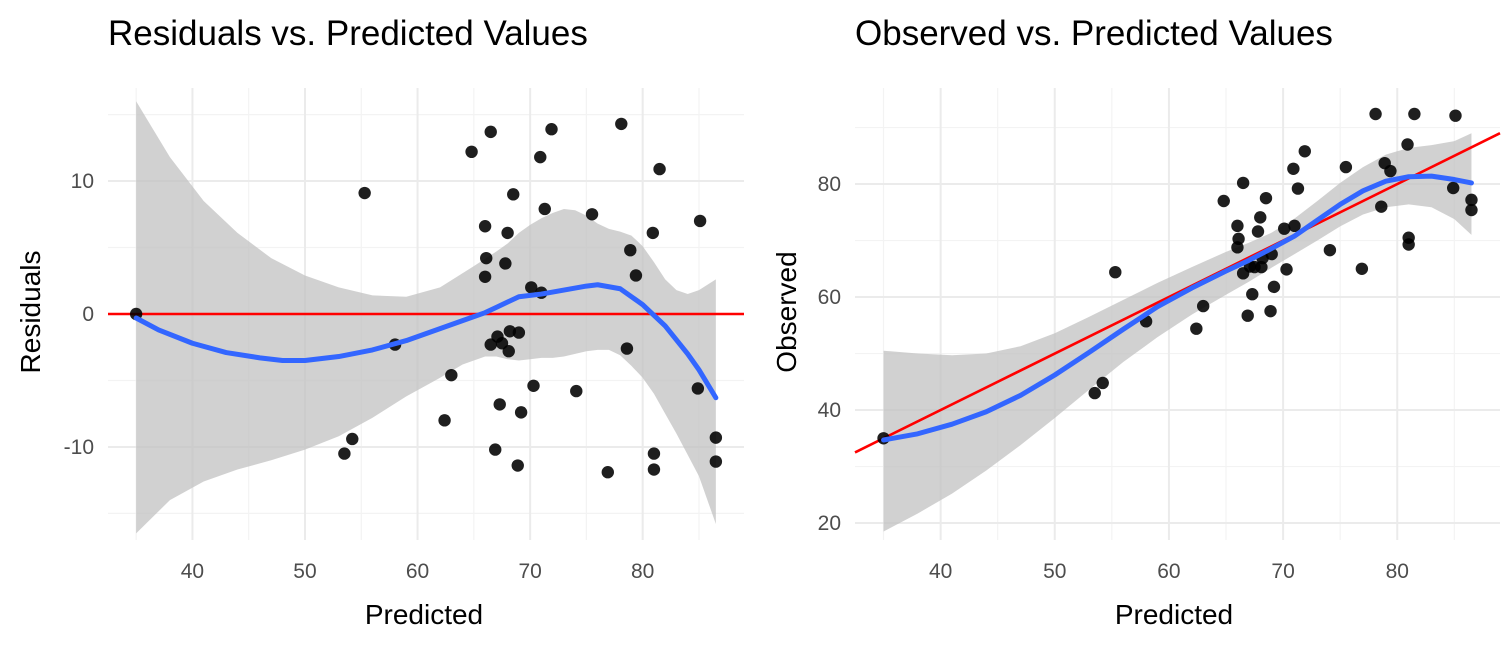  I want to click on y-axis-title: Residuals, so click(30, 312).